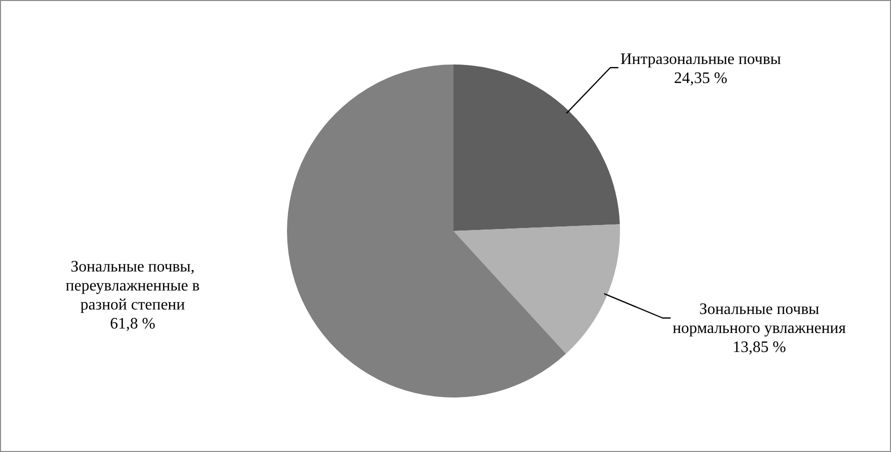  What do you see at coordinates (701, 59) in the screenshot?
I see `slice-label: Интразональные почвы` at bounding box center [701, 59].